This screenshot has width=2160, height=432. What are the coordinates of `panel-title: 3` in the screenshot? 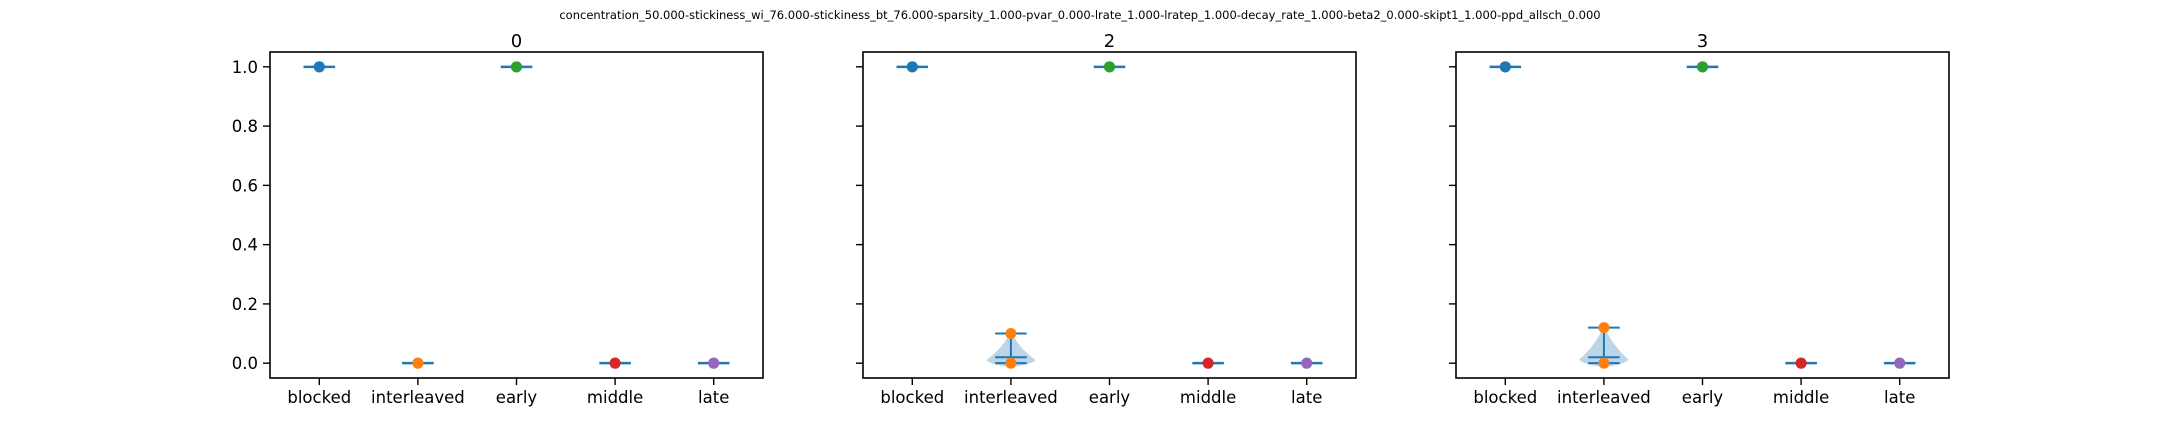 It's located at (1702, 41).